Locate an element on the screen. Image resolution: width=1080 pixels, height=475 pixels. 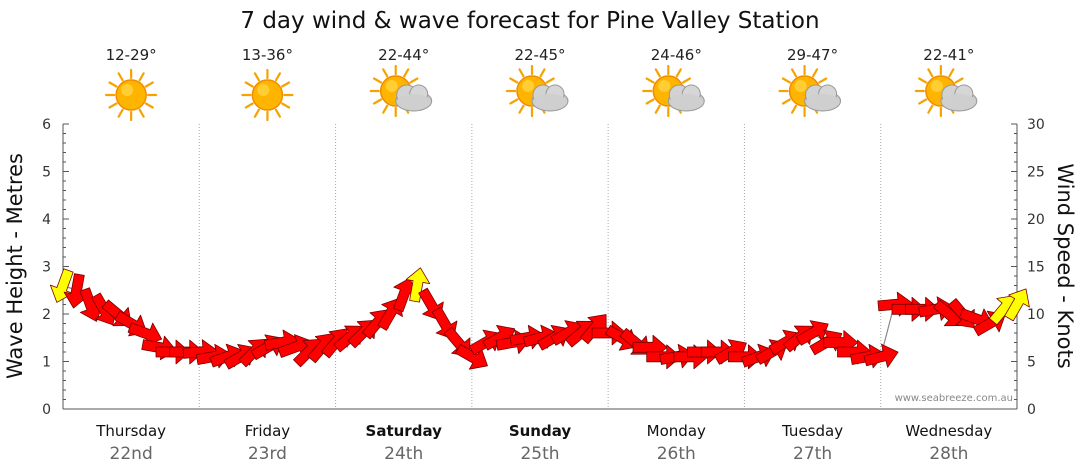
temp-range-label: 24-46° is located at coordinates (676, 55).